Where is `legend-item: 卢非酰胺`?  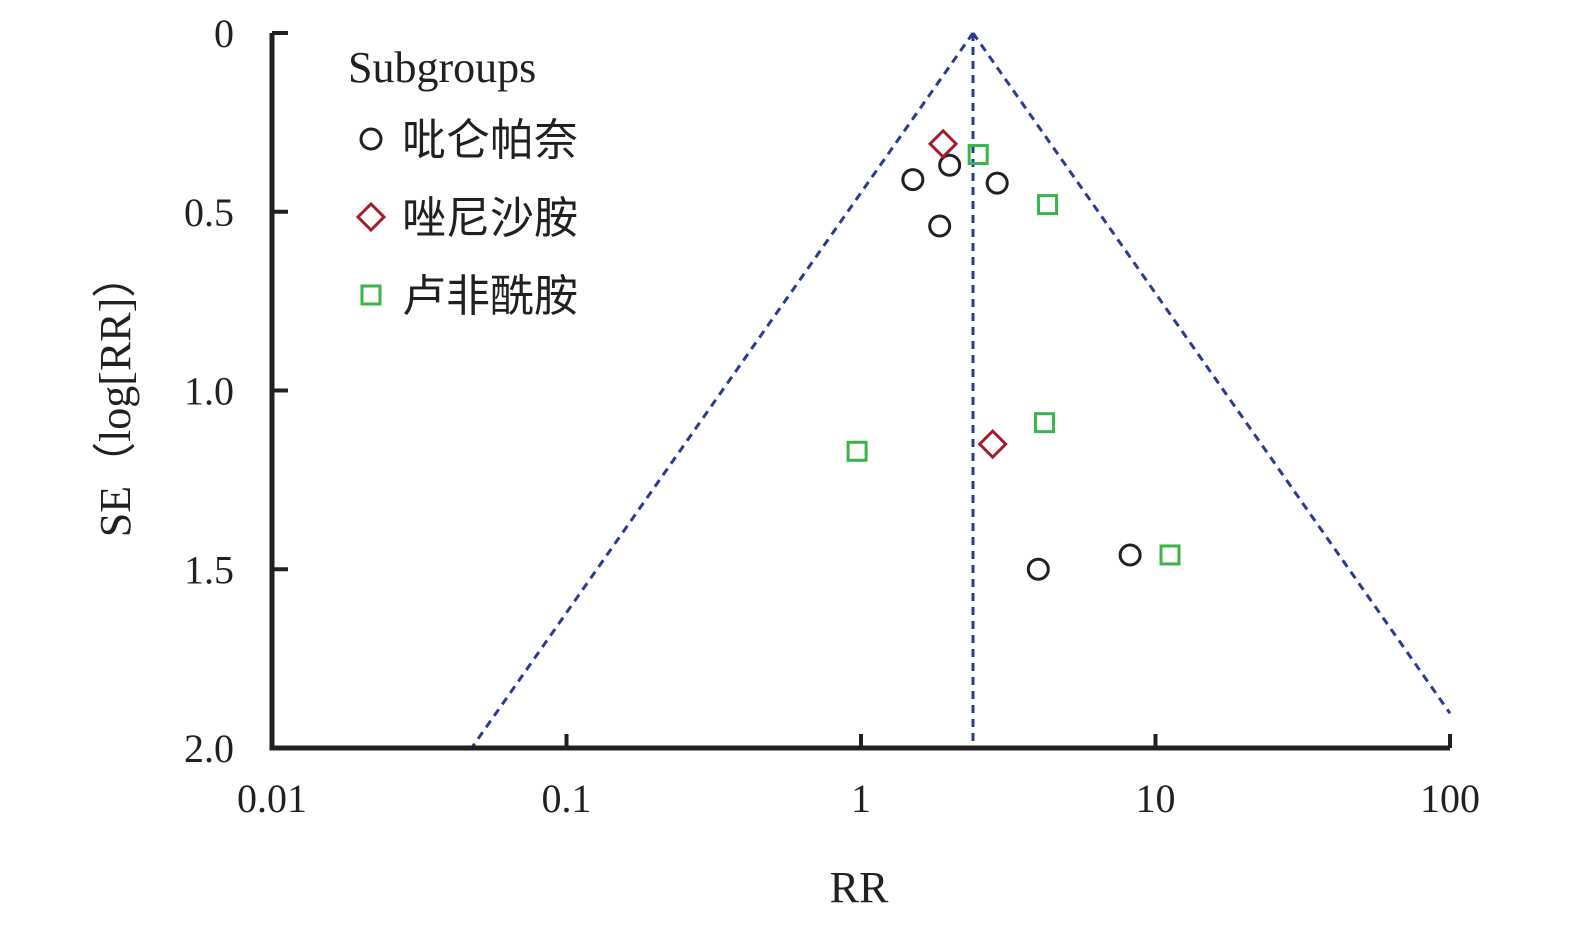 legend-item: 卢非酰胺 is located at coordinates (469, 296).